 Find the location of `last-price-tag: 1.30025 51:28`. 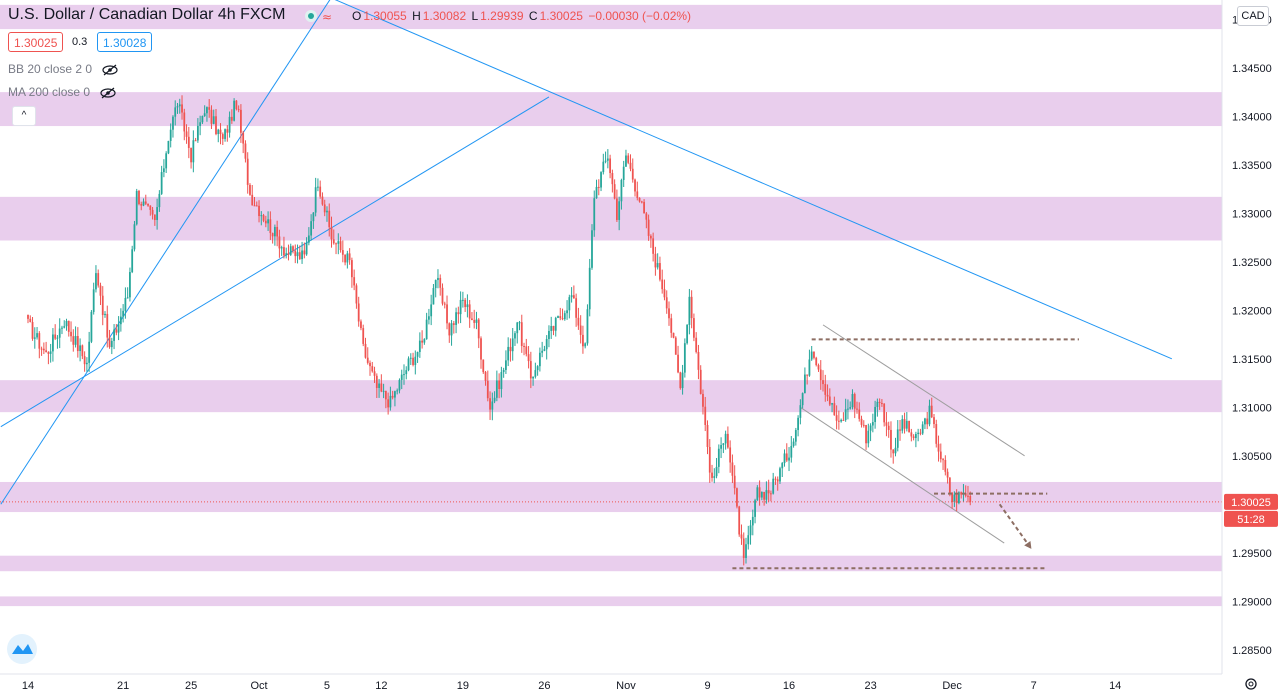

last-price-tag: 1.30025 51:28 is located at coordinates (1251, 510).